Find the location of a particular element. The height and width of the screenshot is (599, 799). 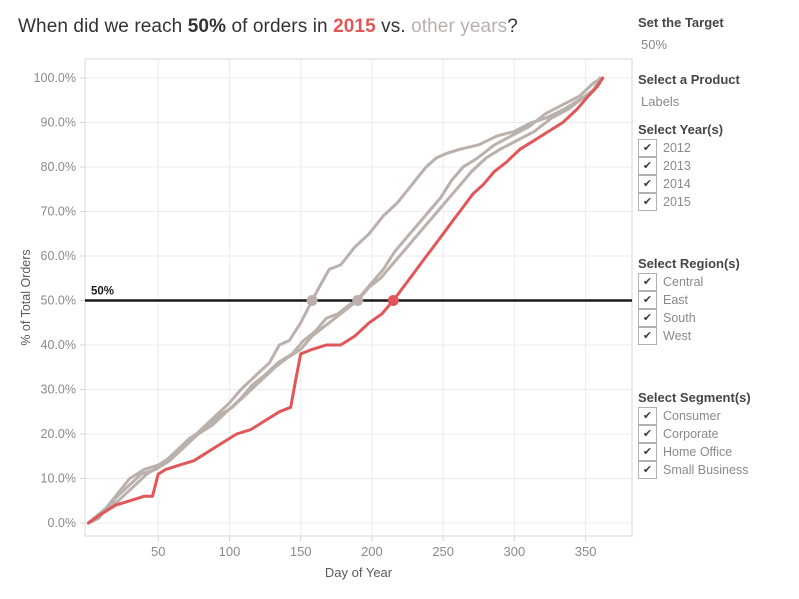

x-tick-label: 350 is located at coordinates (586, 551).